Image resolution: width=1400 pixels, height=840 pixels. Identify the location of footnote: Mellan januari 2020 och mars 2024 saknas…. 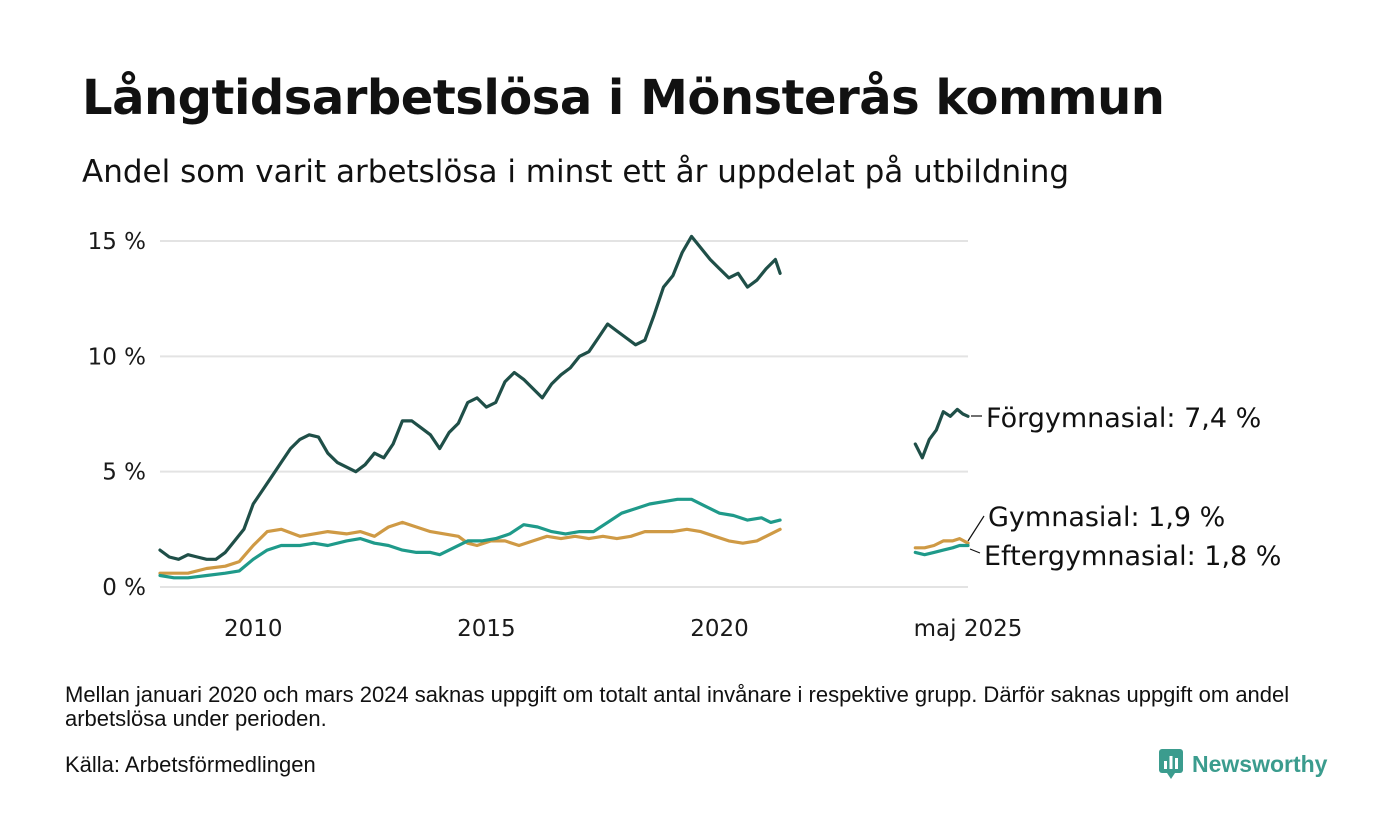
(677, 706).